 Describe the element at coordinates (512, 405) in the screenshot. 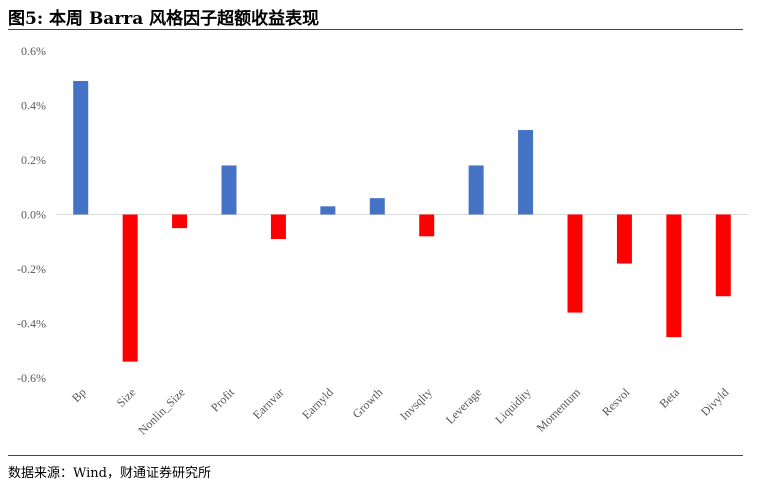

I see `x-tick-label: Liquidity` at that location.